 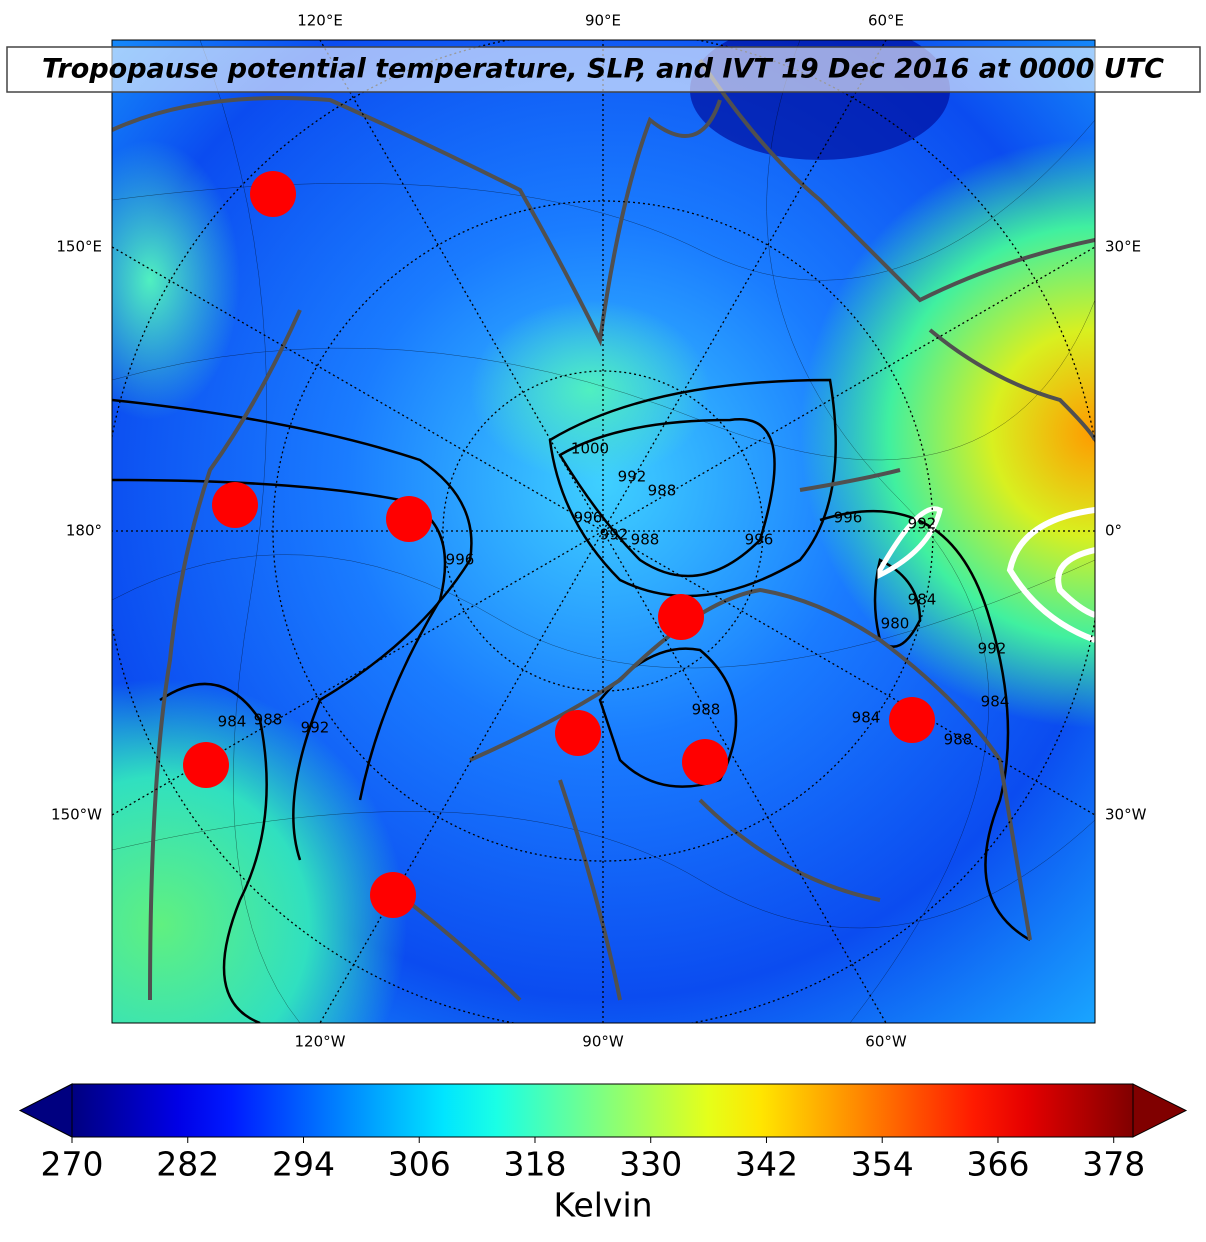 What do you see at coordinates (534, 1164) in the screenshot?
I see `colorbar-tick-label: 318` at bounding box center [534, 1164].